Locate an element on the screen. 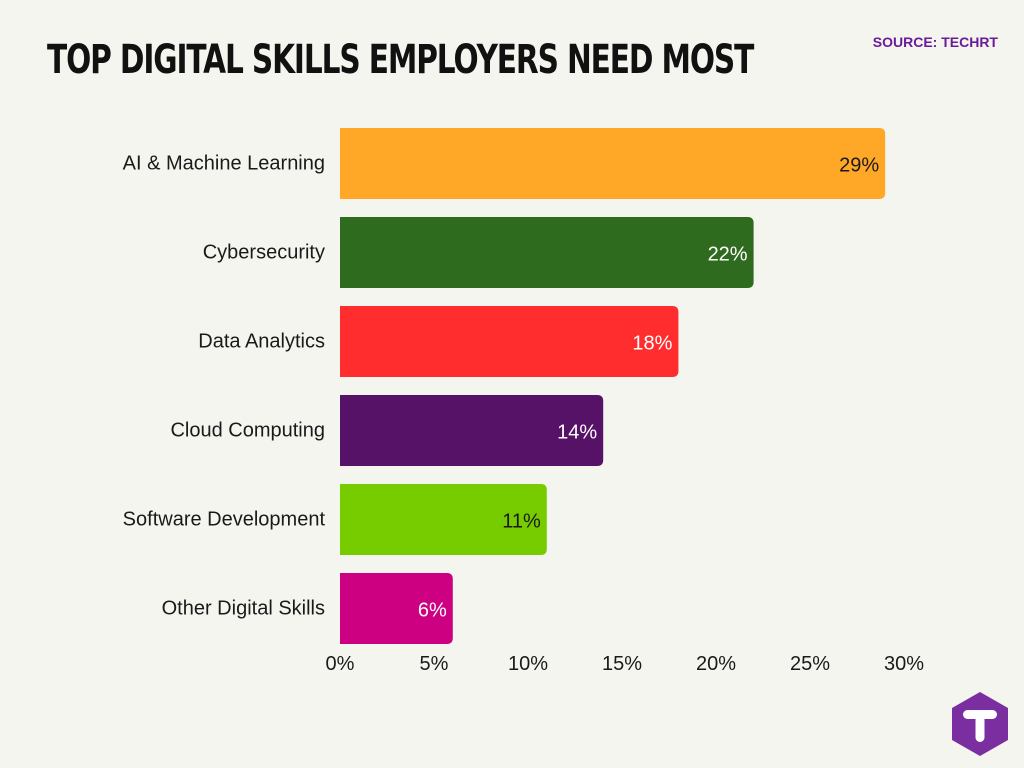 The height and width of the screenshot is (768, 1024). bar-ai-and-machine-learning is located at coordinates (613, 163).